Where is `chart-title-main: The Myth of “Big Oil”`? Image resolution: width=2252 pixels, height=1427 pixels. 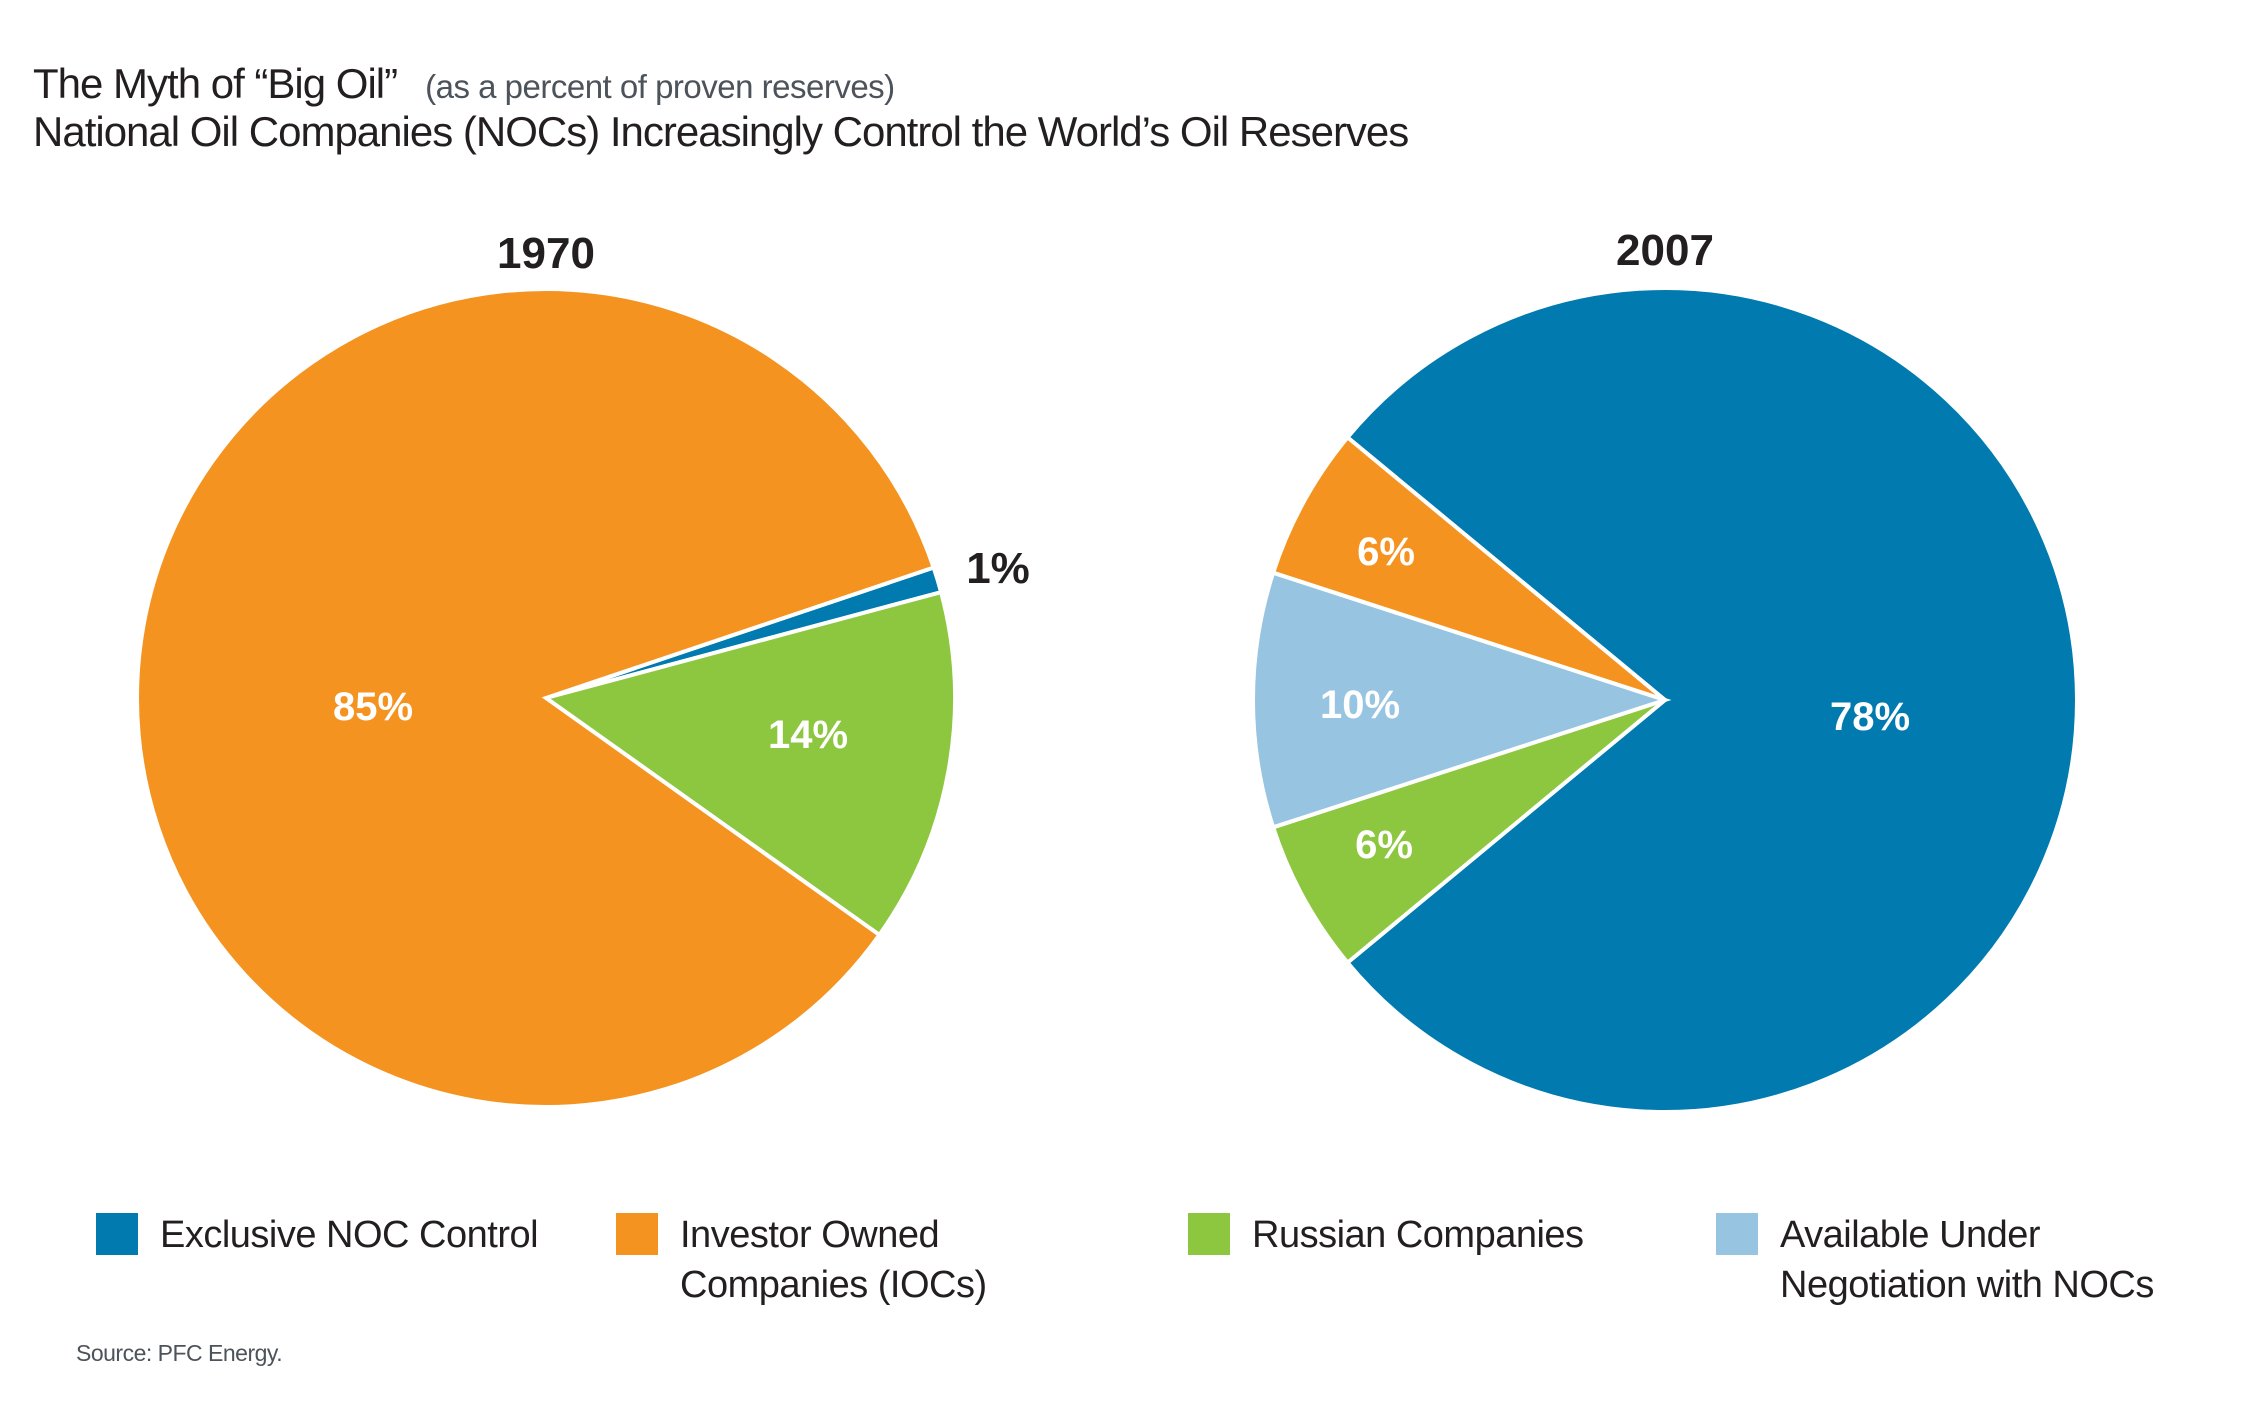 chart-title-main: The Myth of “Big Oil” is located at coordinates (215, 83).